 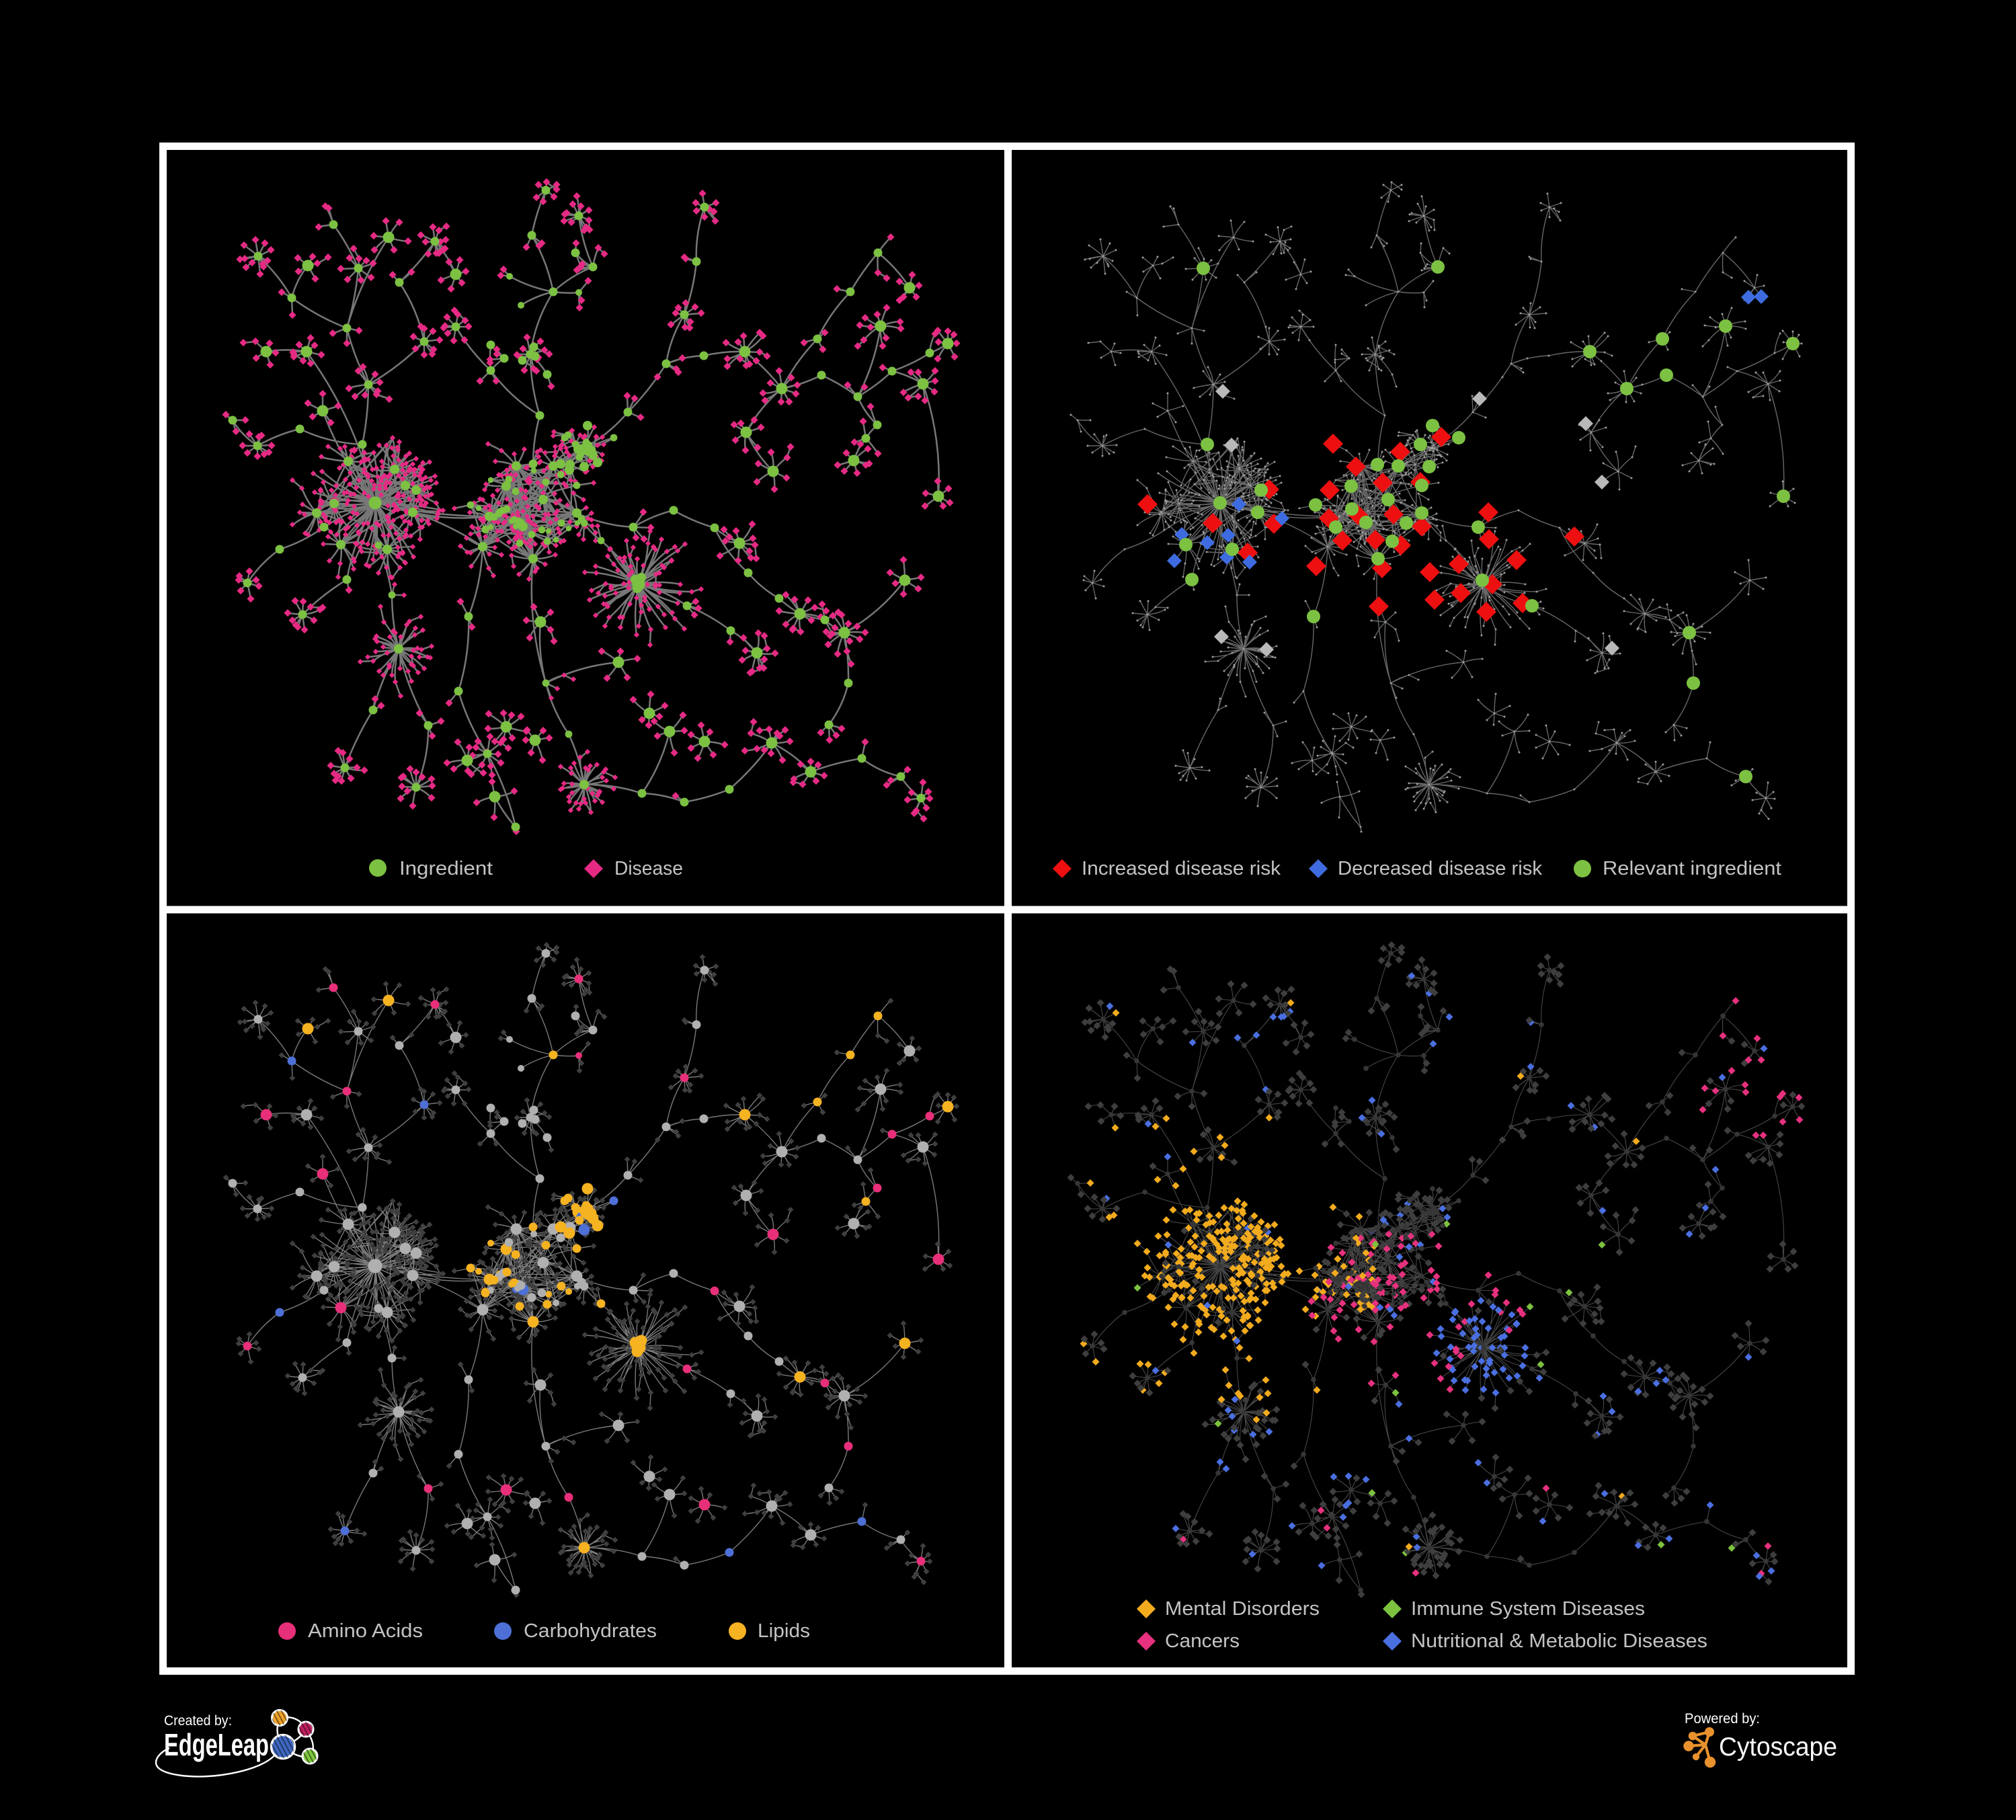 What do you see at coordinates (1692, 868) in the screenshot?
I see `svg-text: Relevant ingredient` at bounding box center [1692, 868].